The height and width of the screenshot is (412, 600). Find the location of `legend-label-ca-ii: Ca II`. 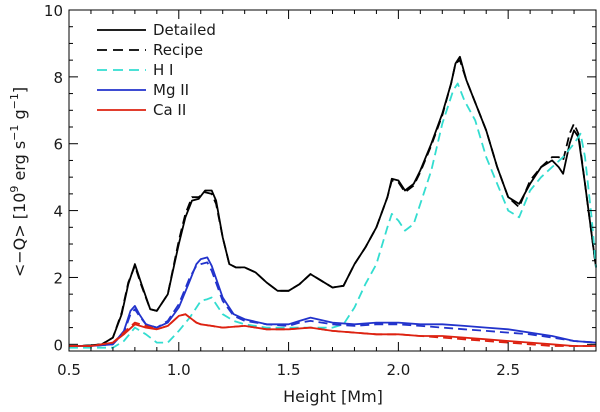

legend-label-ca-ii: Ca II is located at coordinates (169, 110).